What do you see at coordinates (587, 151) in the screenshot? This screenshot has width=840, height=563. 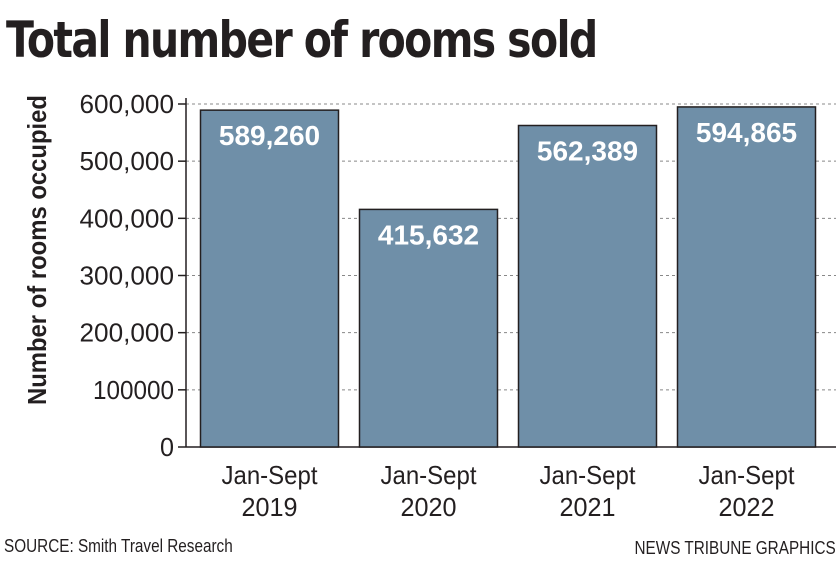 I see `bar-value-label: 562,389` at bounding box center [587, 151].